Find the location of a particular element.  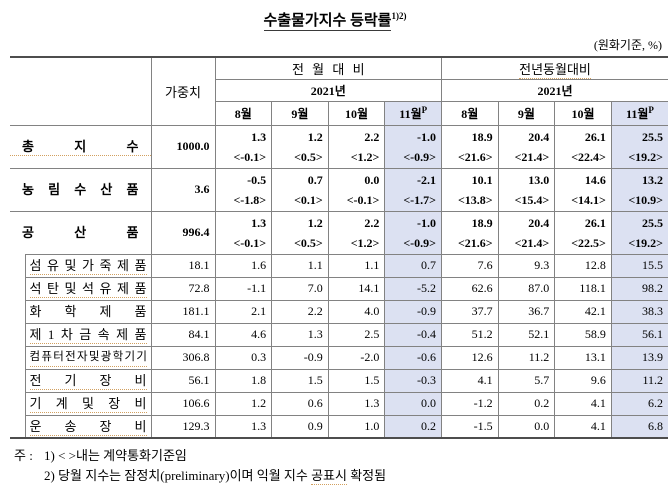

month-header: 9월 is located at coordinates (526, 113).